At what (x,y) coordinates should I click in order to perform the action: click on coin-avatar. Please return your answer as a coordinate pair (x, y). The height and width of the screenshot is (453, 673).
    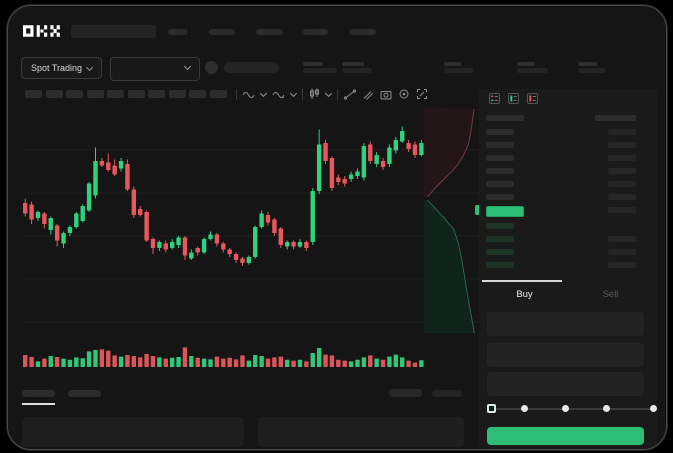
    Looking at the image, I should click on (211, 67).